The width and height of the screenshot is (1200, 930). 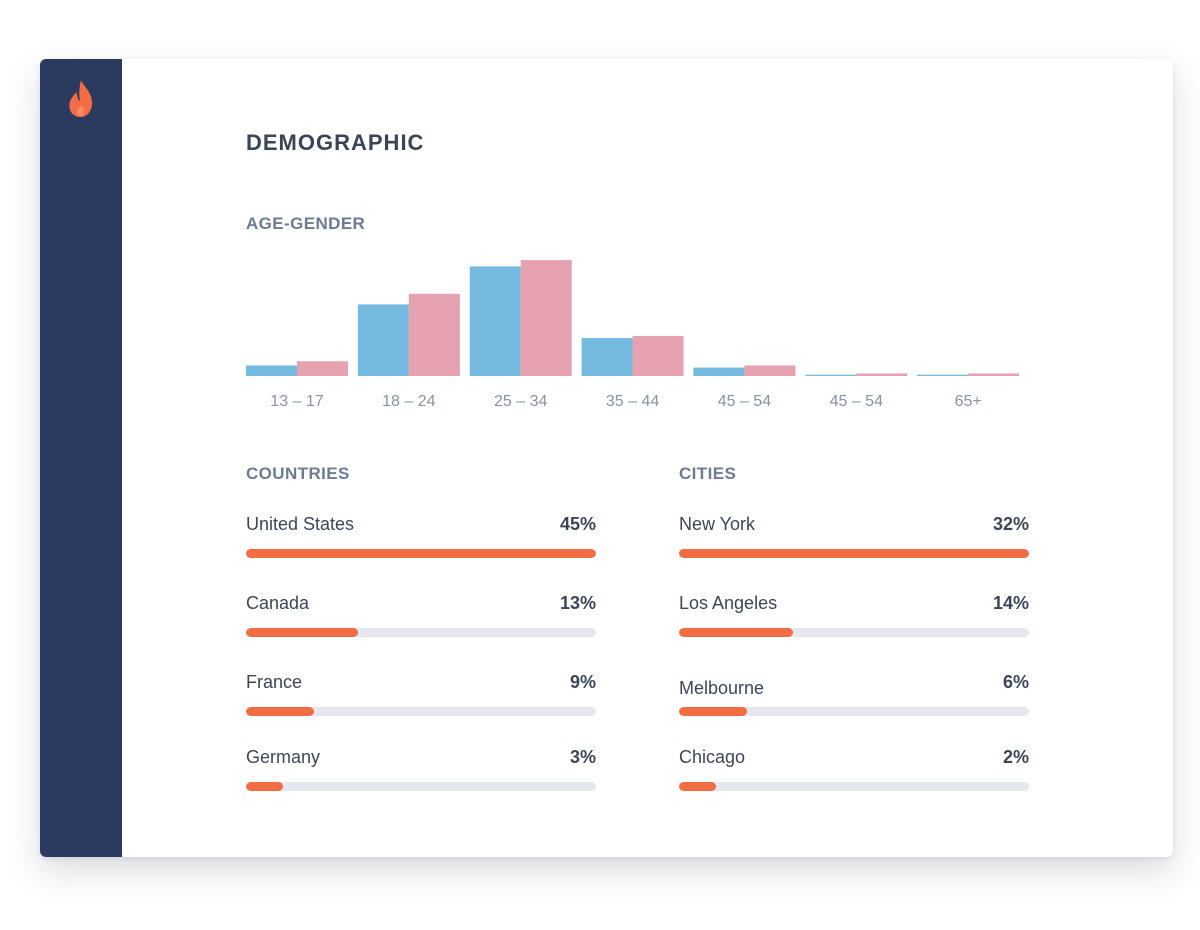 I want to click on page-title: DEMOGRAPHIC, so click(x=335, y=142).